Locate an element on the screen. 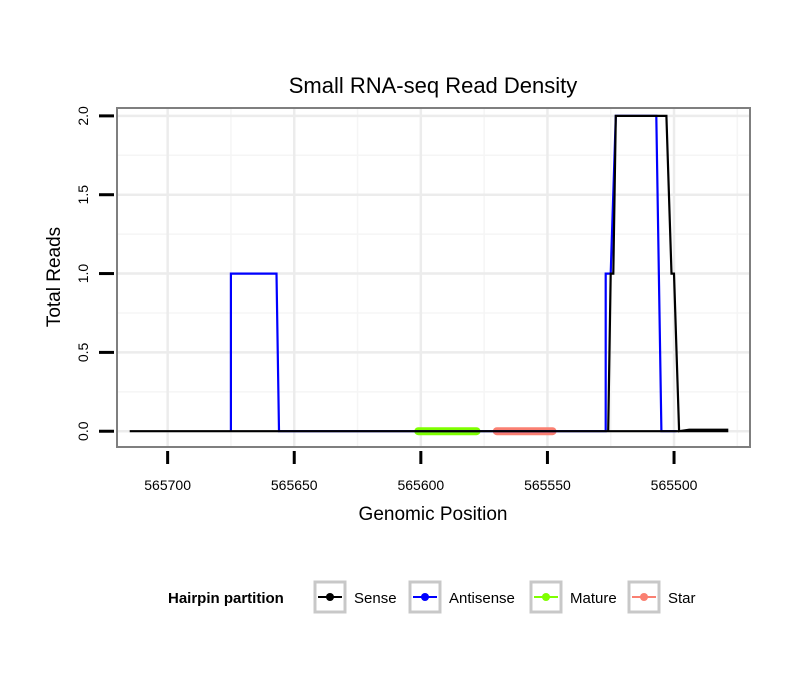  y-tick-label: 0.5 is located at coordinates (83, 352).